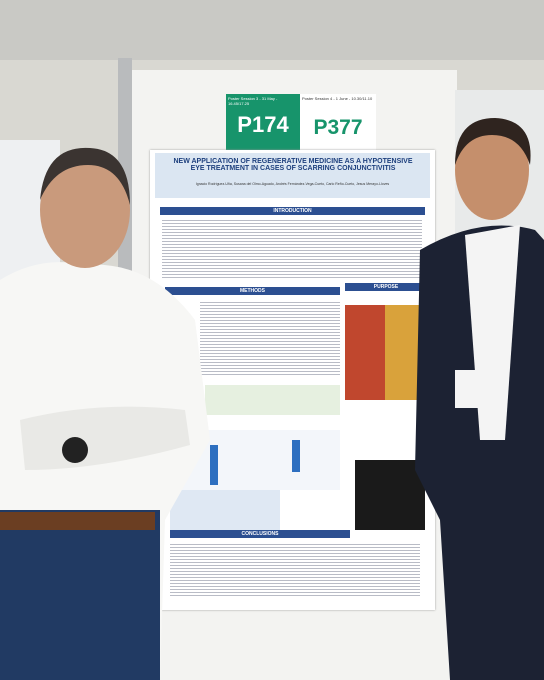 This screenshot has height=680, width=544. Describe the element at coordinates (253, 101) in the screenshot. I see `session-label: Poster Session 3 - 31 May - 16.45/17.25` at that location.